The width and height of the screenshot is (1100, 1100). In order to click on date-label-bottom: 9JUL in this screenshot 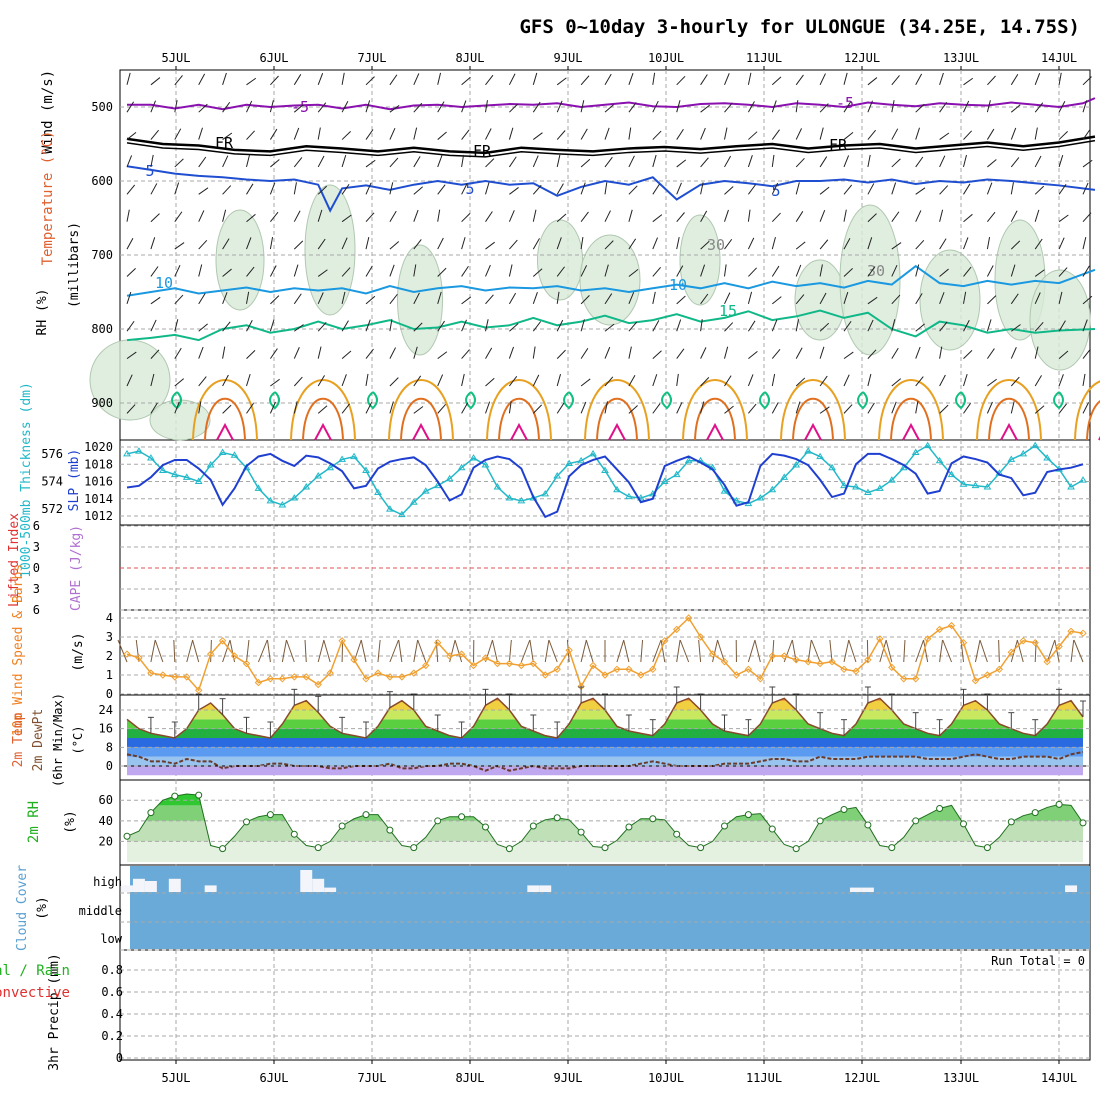, I will do `click(568, 1078)`.